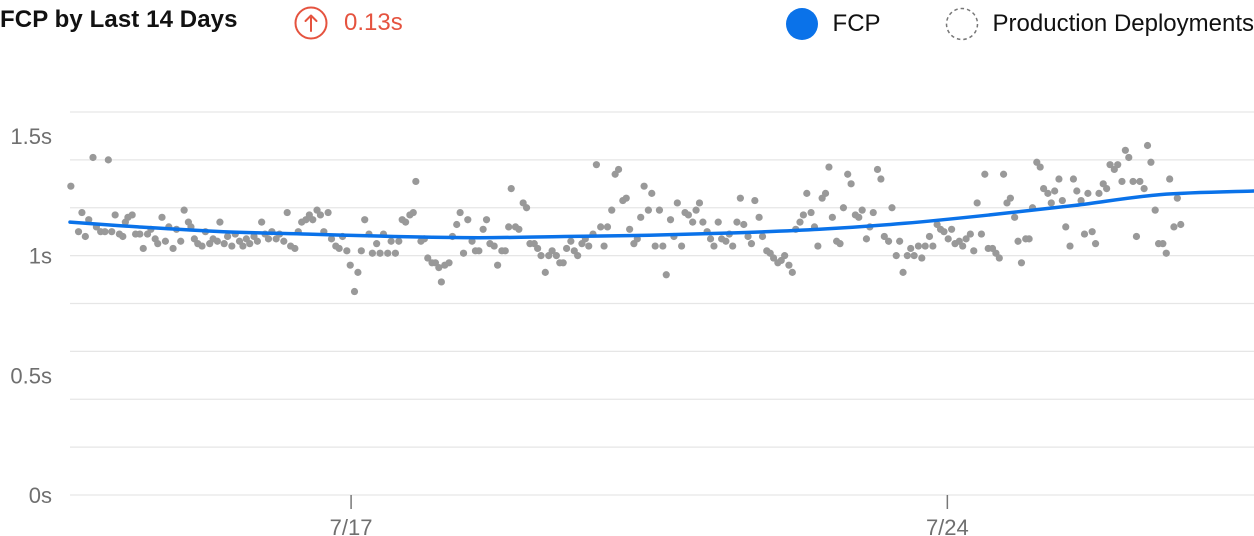  I want to click on fcp-trend-line, so click(661, 214).